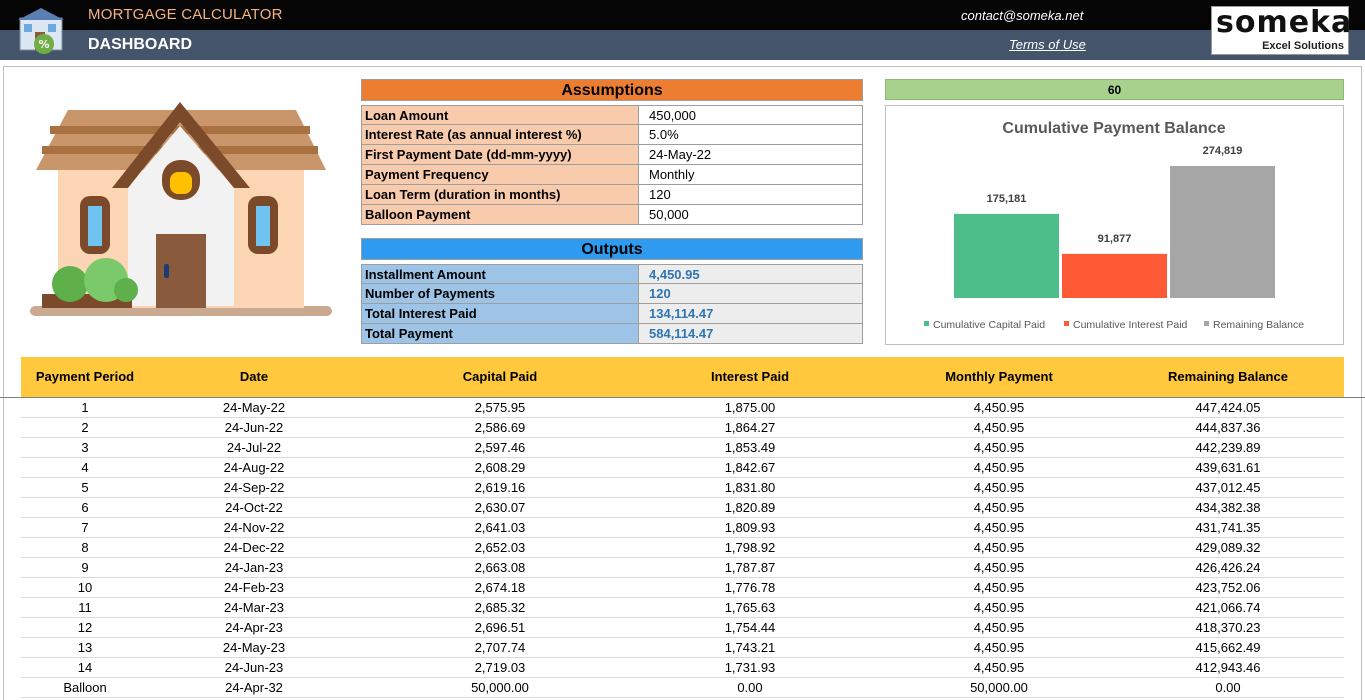 The width and height of the screenshot is (1365, 700). What do you see at coordinates (500, 194) in the screenshot?
I see `assumption-label: Loan Term (duration in months)` at bounding box center [500, 194].